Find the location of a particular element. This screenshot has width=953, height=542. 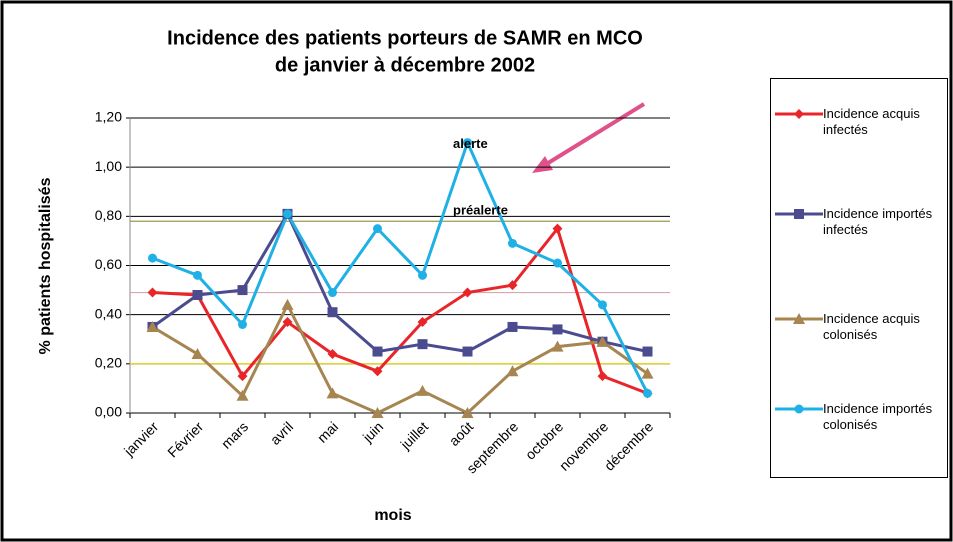

x-tick-label: avril is located at coordinates (281, 432).